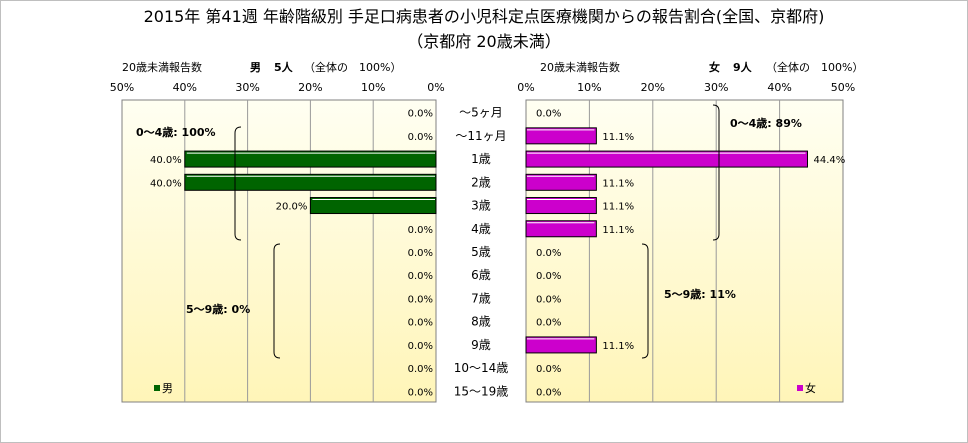 The height and width of the screenshot is (443, 968). What do you see at coordinates (525, 87) in the screenshot?
I see `female-x-tick-label: 0%` at bounding box center [525, 87].